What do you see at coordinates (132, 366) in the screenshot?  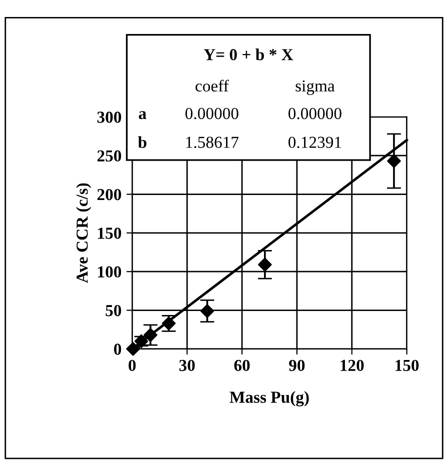 I see `x-tick-label: 0` at bounding box center [132, 366].